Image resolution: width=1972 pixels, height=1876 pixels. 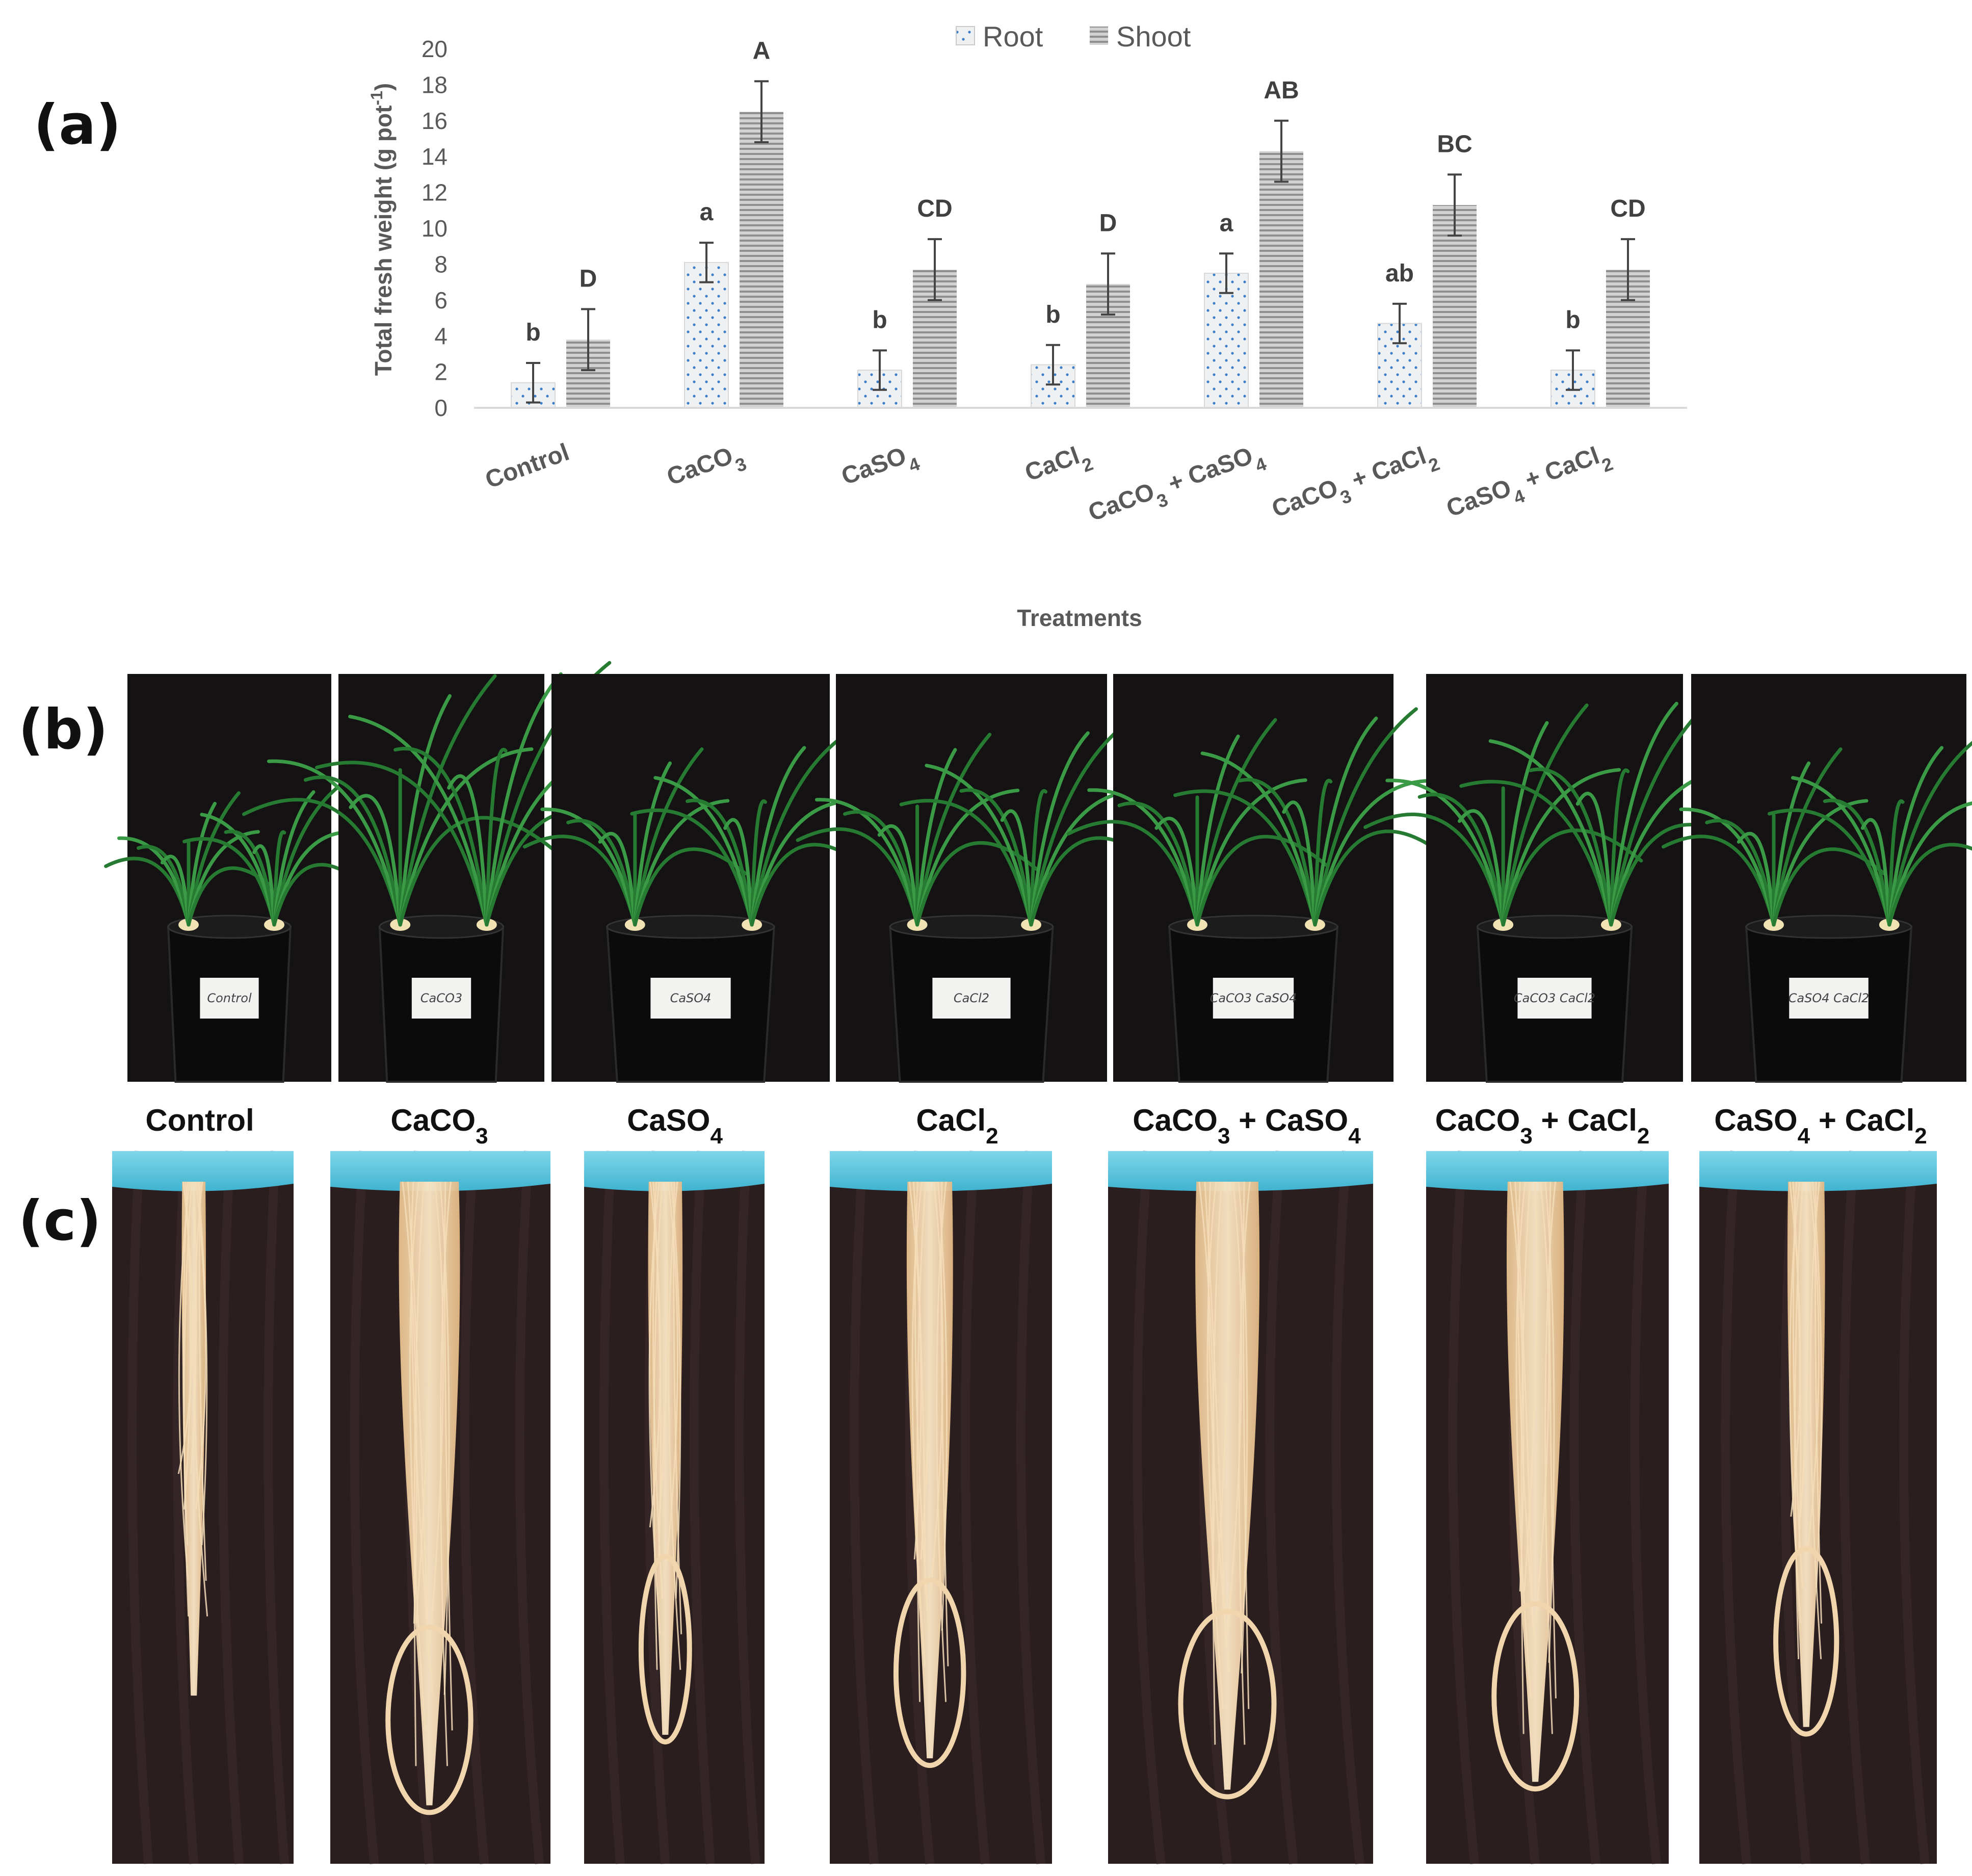 I want to click on y-tick-label: 14, so click(x=435, y=156).